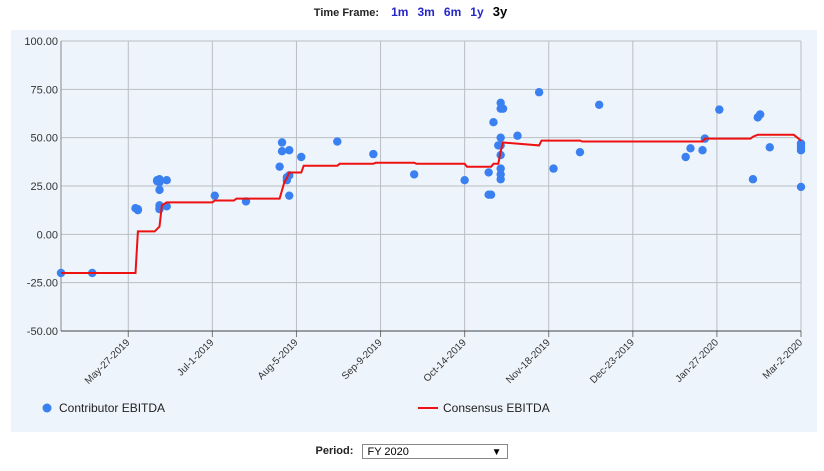 The image size is (824, 471). Describe the element at coordinates (108, 362) in the screenshot. I see `x-tick-label: May-27-2019` at that location.